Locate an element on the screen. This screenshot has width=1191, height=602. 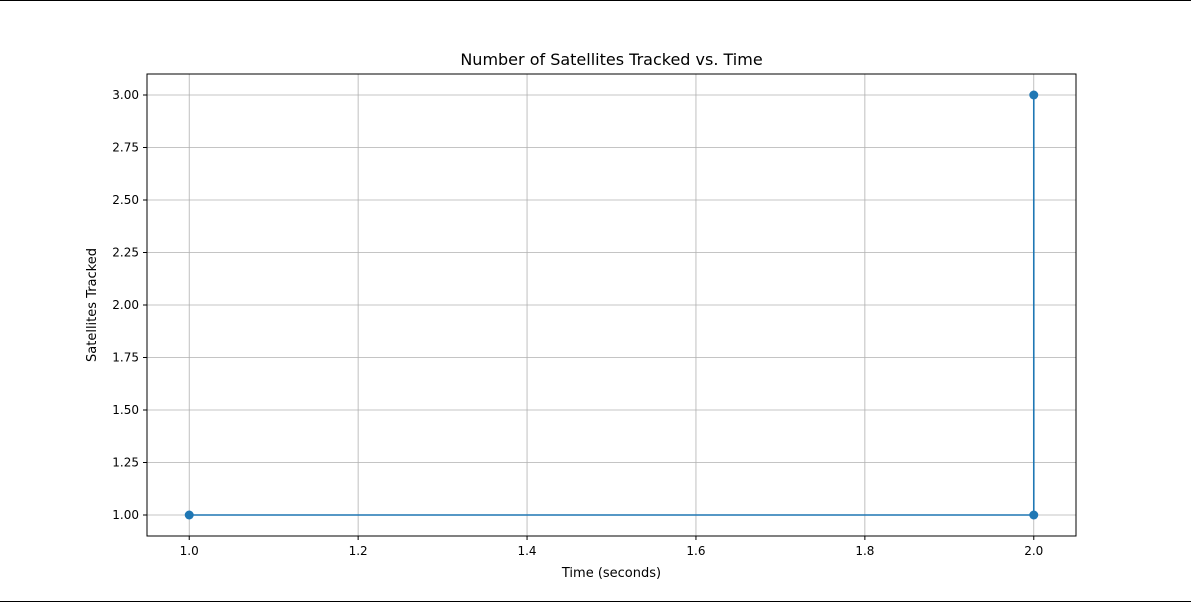
y-tick-label: 2.25 is located at coordinates (125, 253).